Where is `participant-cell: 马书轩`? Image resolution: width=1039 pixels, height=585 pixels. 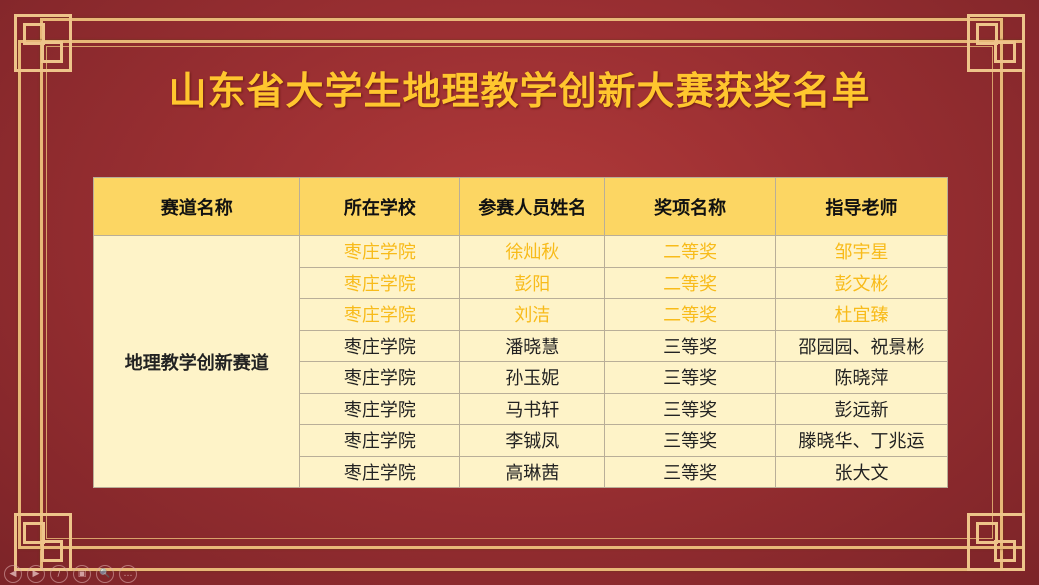
participant-cell: 马书轩 is located at coordinates (532, 408).